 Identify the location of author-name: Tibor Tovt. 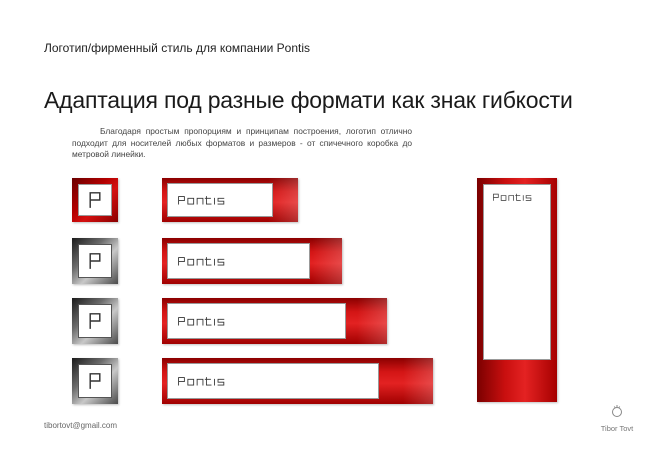
(617, 428).